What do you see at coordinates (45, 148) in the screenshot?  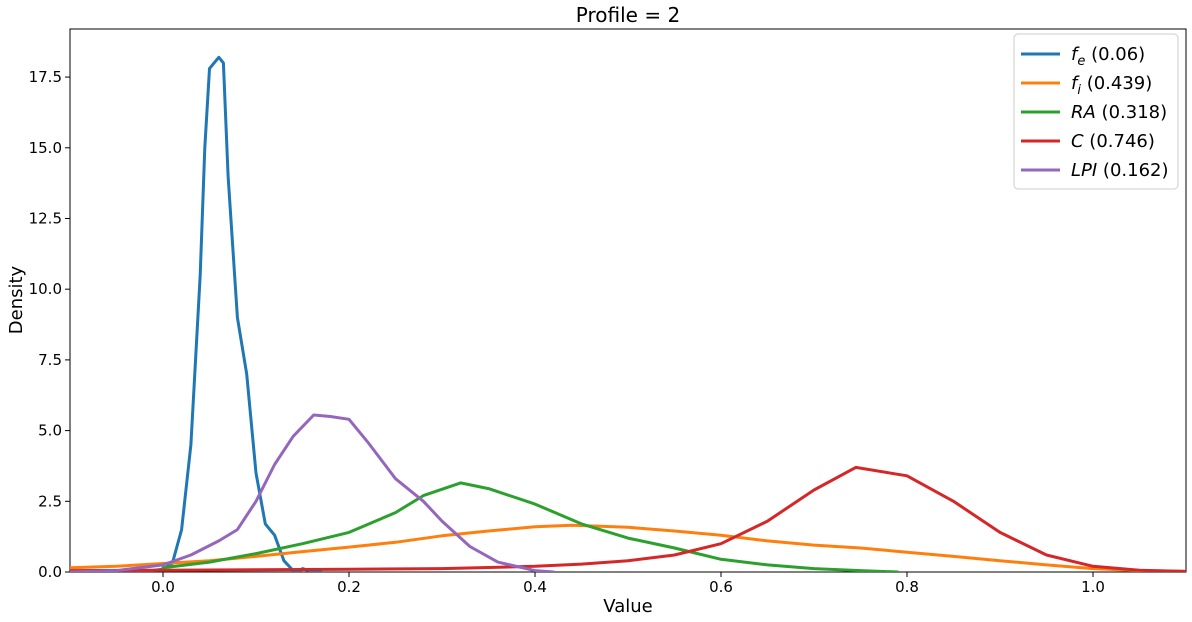 I see `y-tick-label: 15.0` at bounding box center [45, 148].